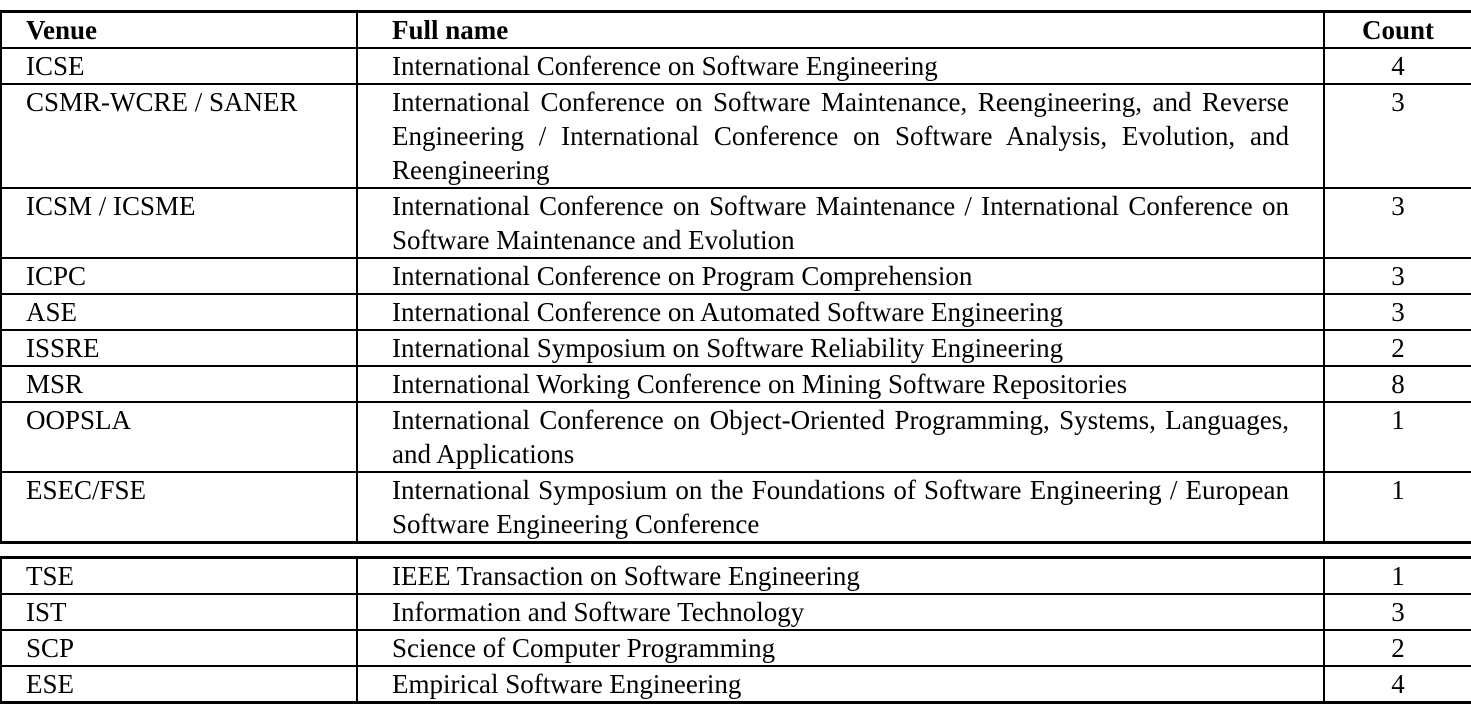 The height and width of the screenshot is (728, 1471). What do you see at coordinates (179, 66) in the screenshot?
I see `venue-cell: ICSE` at bounding box center [179, 66].